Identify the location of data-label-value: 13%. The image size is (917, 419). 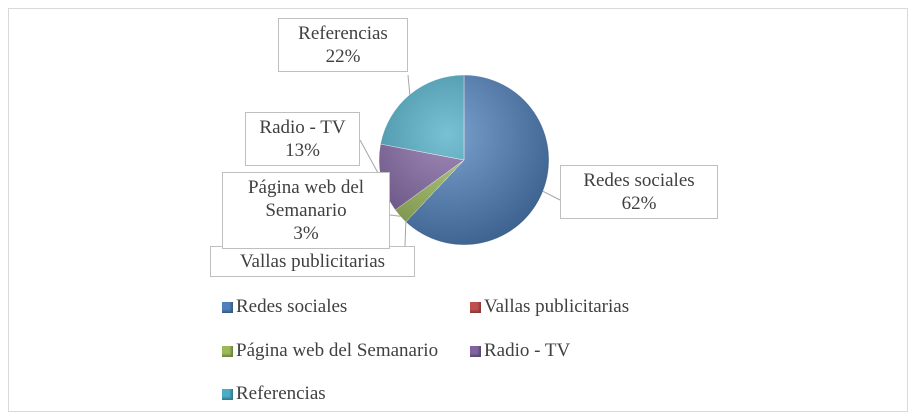
(302, 150).